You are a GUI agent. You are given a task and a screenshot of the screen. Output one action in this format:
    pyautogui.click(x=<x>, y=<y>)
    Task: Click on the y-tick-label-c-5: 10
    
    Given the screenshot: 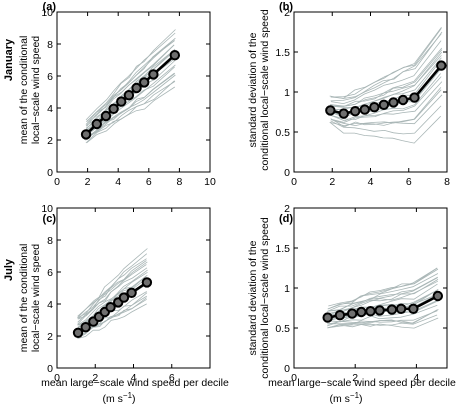 What is the action you would take?
    pyautogui.click(x=47, y=209)
    